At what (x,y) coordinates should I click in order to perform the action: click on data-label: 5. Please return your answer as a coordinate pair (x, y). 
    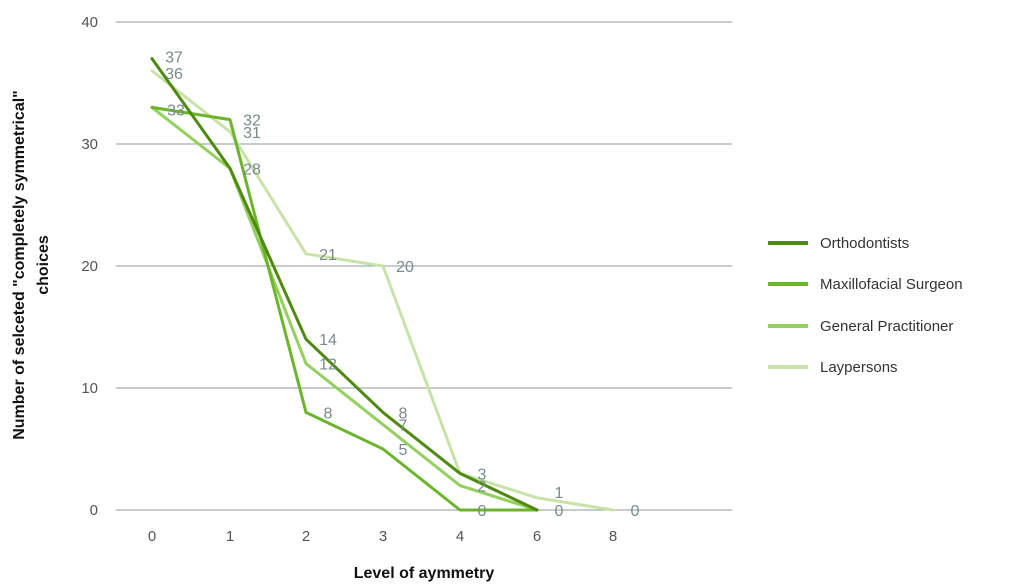
    Looking at the image, I should click on (403, 450).